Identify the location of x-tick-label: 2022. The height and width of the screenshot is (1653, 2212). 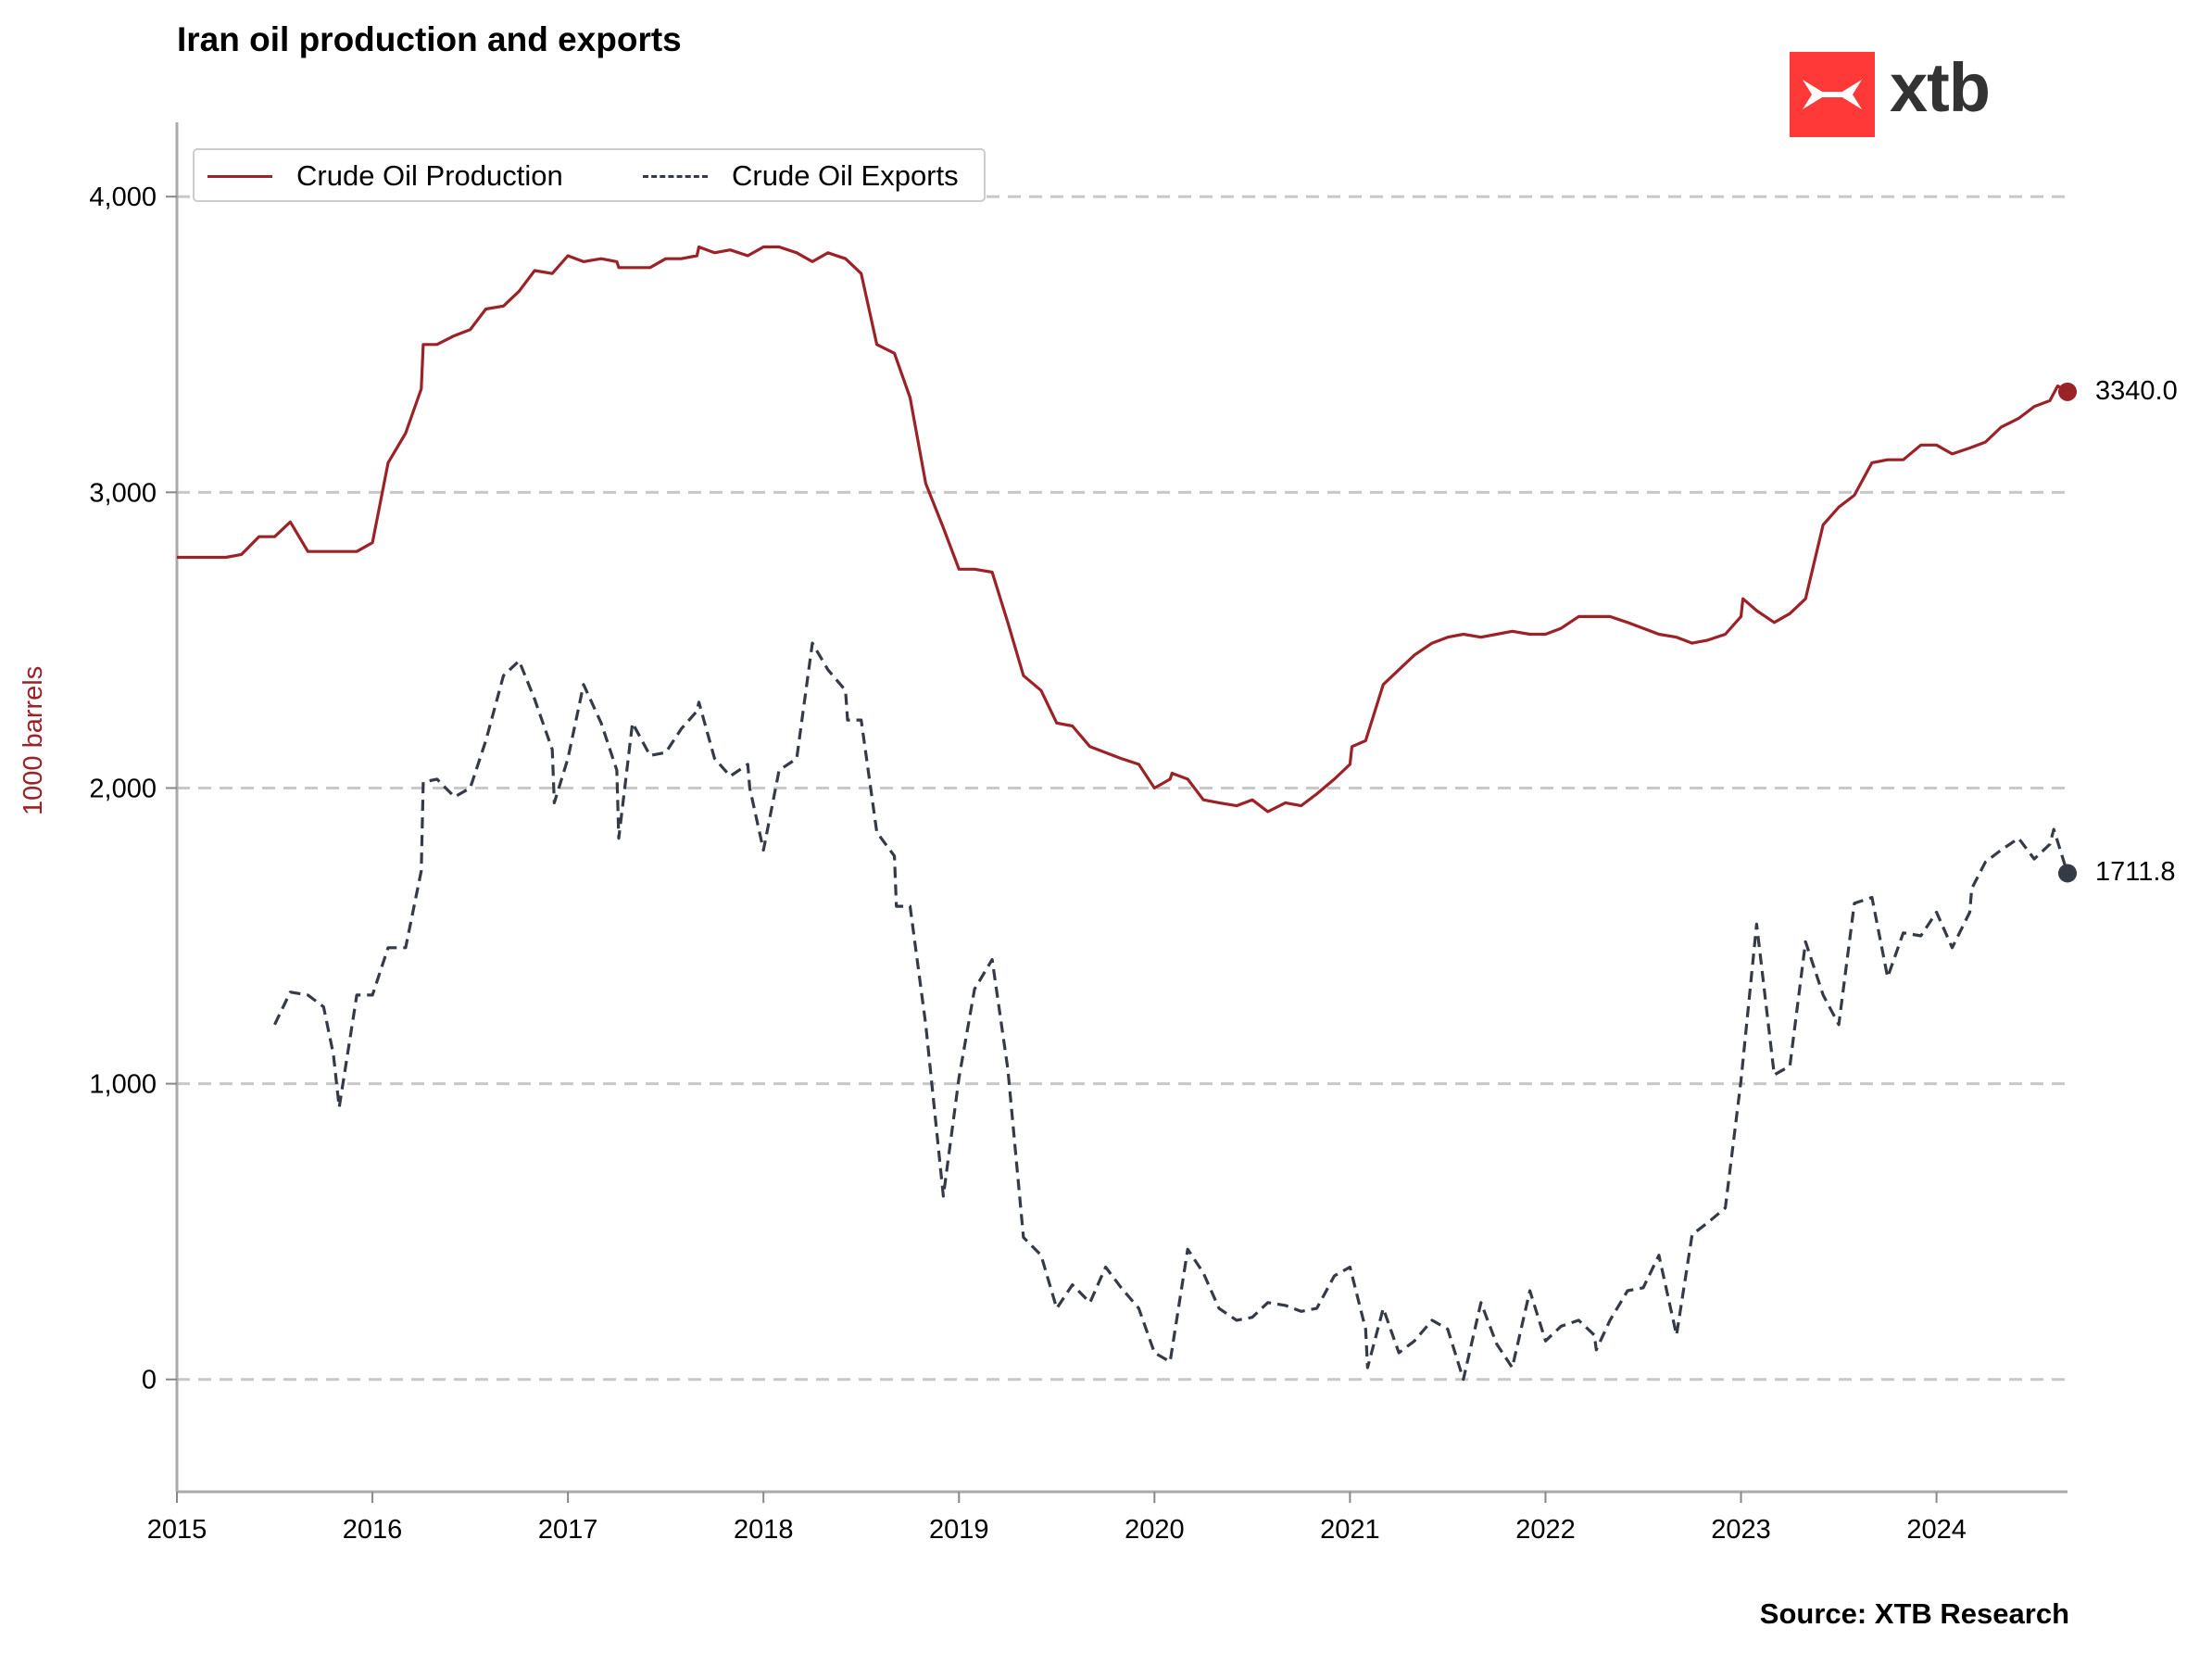
(1546, 1530).